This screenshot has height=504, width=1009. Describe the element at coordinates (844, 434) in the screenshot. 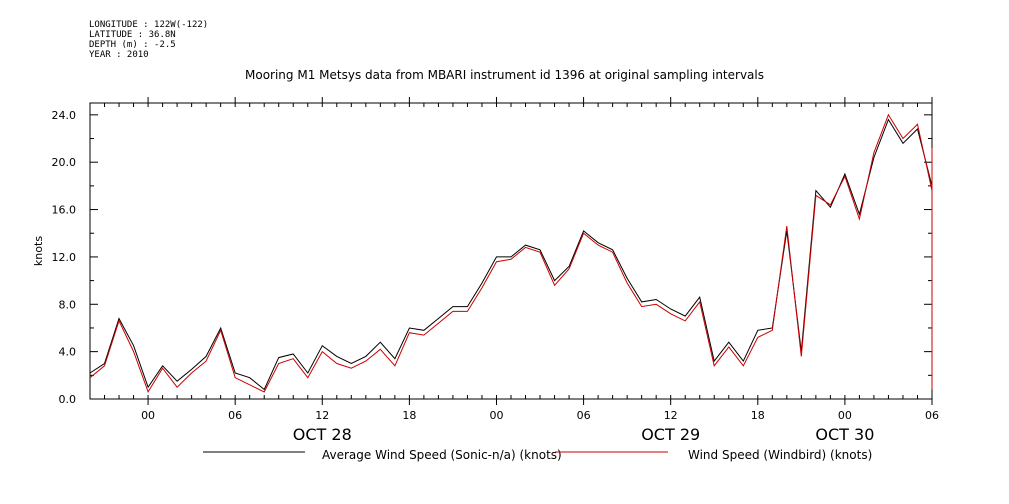

I see `x-date-label: OCT 30` at that location.